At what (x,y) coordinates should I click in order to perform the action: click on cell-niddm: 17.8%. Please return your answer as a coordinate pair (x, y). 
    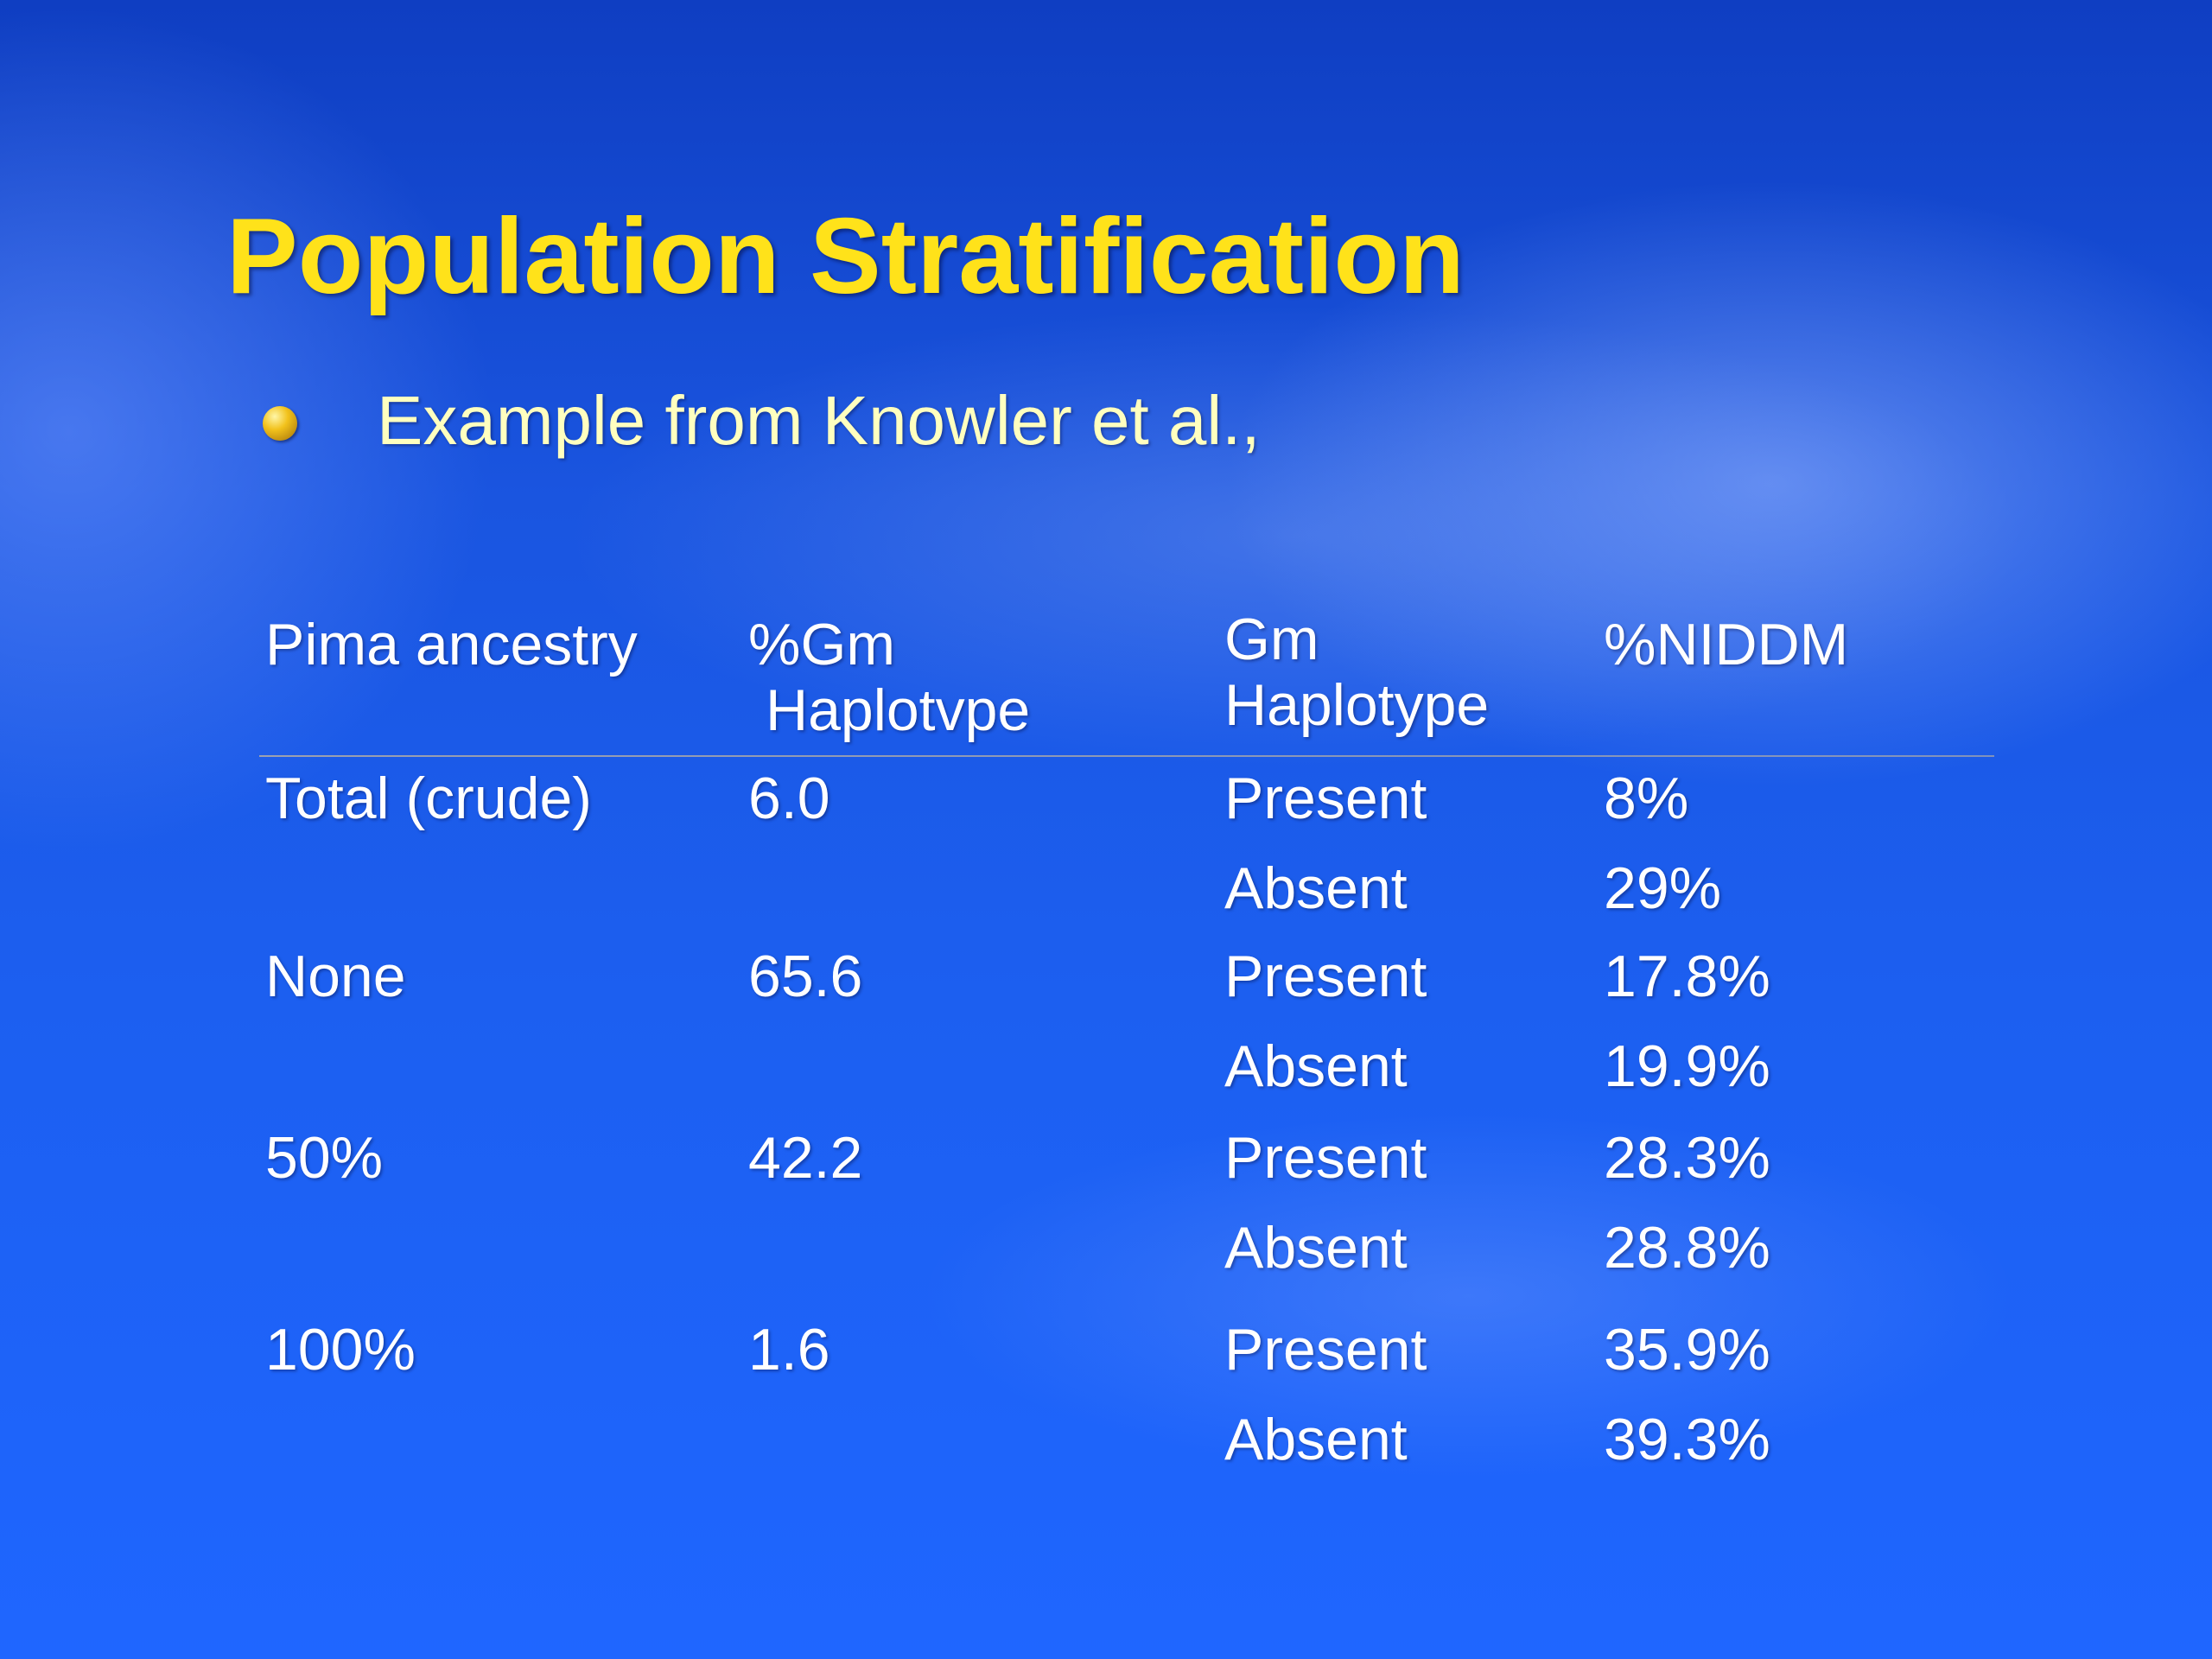
    Looking at the image, I should click on (1687, 976).